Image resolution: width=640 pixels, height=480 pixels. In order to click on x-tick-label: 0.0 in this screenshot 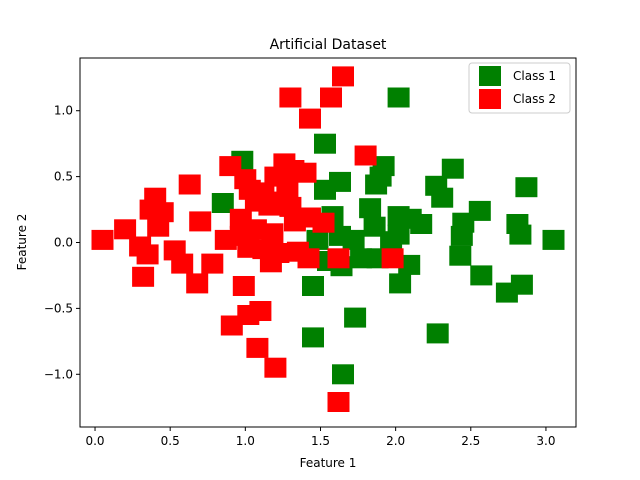, I will do `click(94, 441)`.